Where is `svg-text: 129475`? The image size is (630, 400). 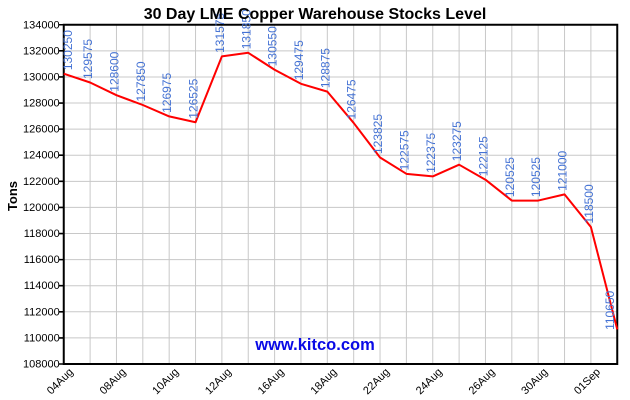 svg-text: 129475 is located at coordinates (299, 60).